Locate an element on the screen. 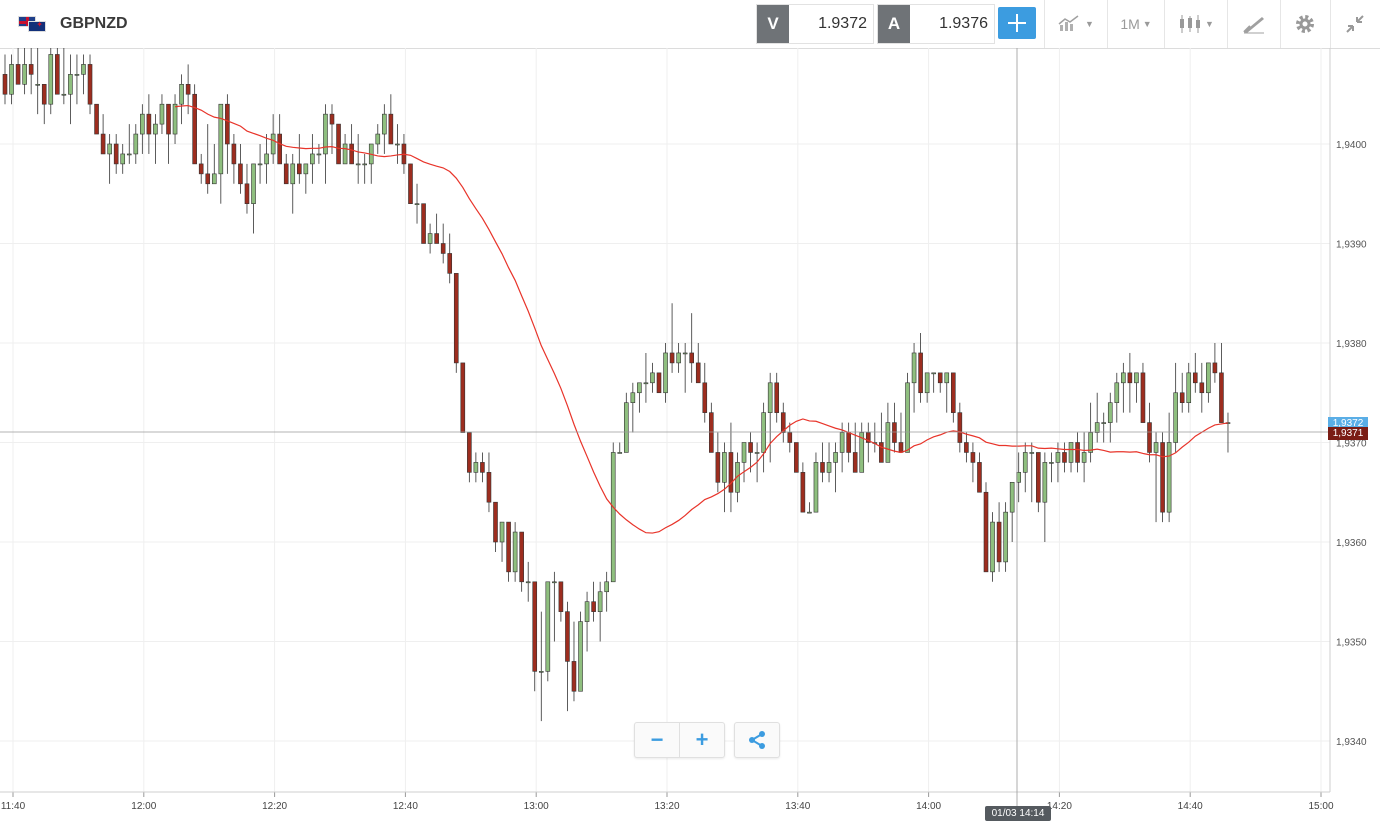 This screenshot has width=1380, height=823. y-tick-label: 1,9370 is located at coordinates (1351, 444).